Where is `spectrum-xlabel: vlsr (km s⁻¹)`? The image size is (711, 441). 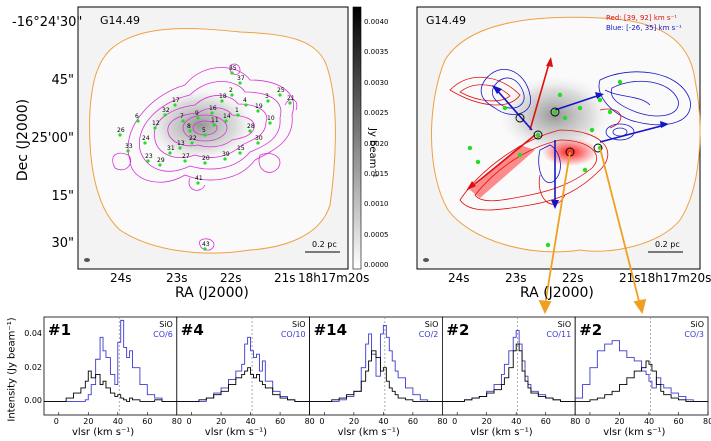 spectrum-xlabel: vlsr (km s⁻¹) is located at coordinates (103, 432).